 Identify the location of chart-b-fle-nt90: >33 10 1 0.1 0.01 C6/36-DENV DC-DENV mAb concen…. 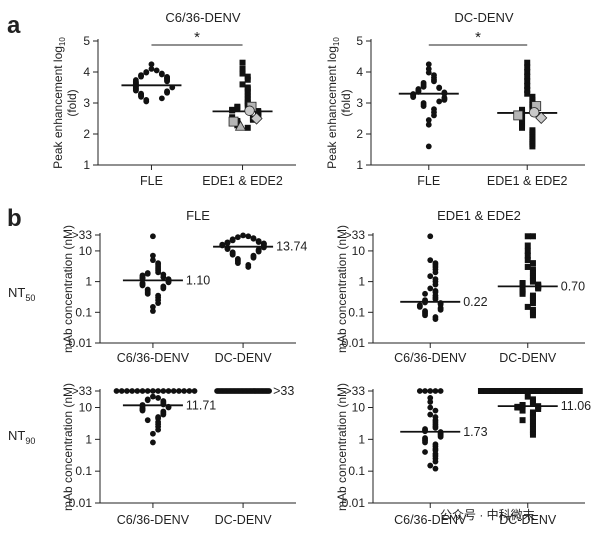
(178, 455).